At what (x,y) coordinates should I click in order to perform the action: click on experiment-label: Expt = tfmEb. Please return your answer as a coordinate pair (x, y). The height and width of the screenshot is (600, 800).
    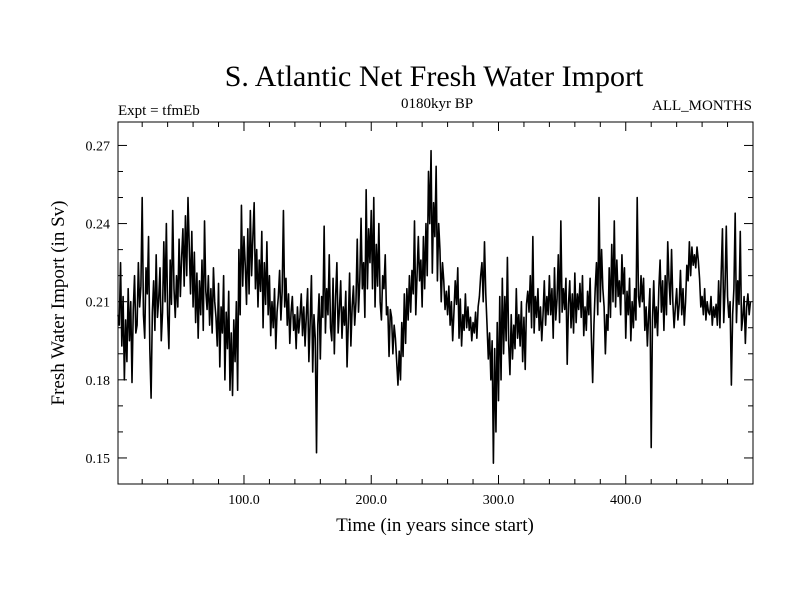
    Looking at the image, I should click on (159, 111).